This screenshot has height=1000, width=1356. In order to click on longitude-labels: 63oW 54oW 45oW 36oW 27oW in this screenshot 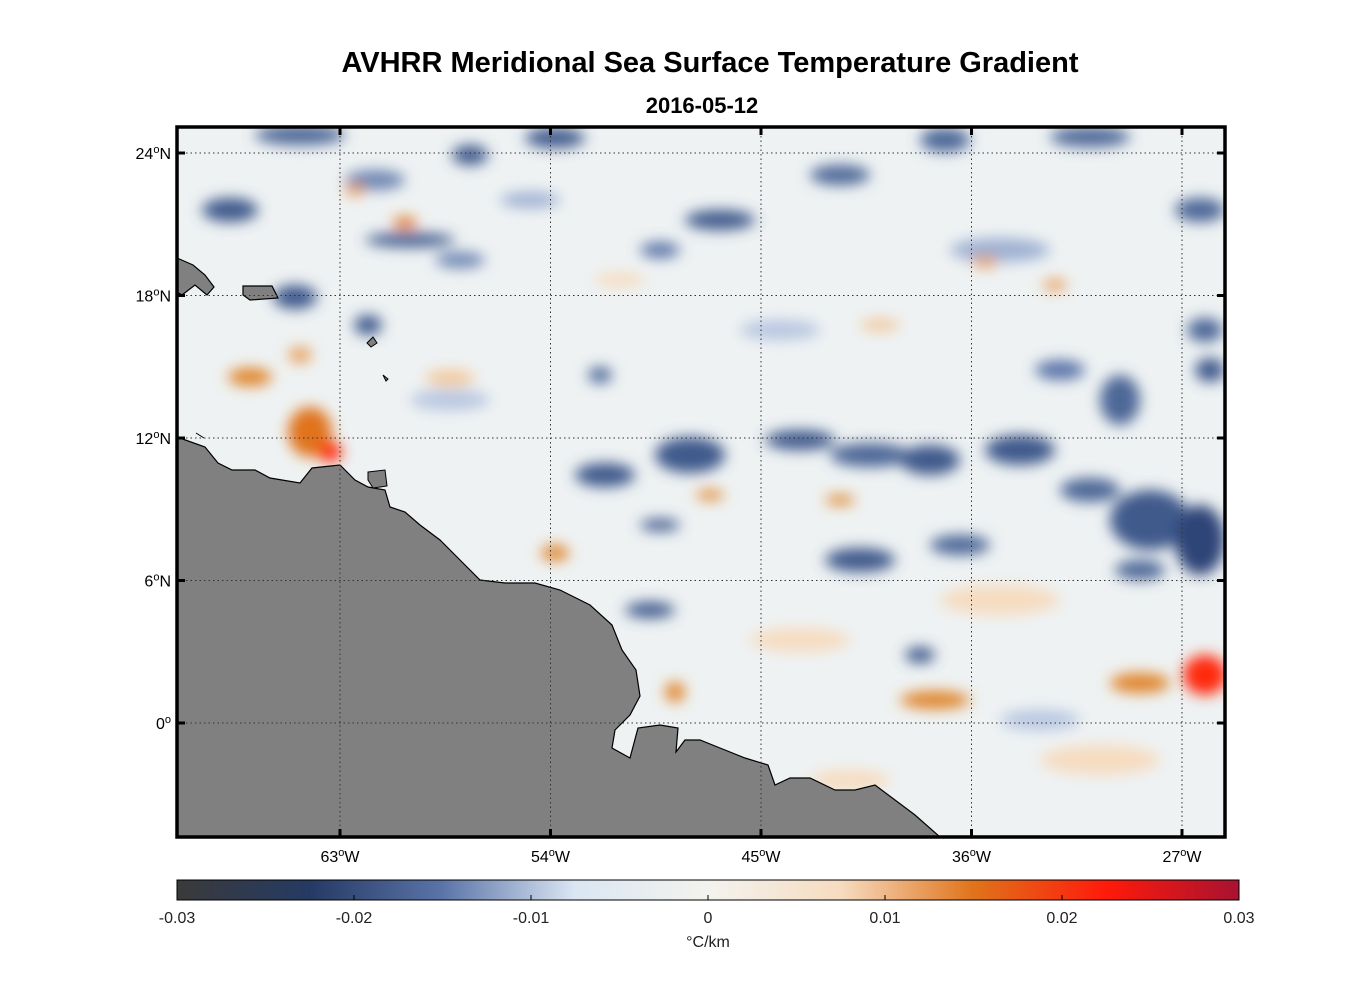, I will do `click(761, 856)`.